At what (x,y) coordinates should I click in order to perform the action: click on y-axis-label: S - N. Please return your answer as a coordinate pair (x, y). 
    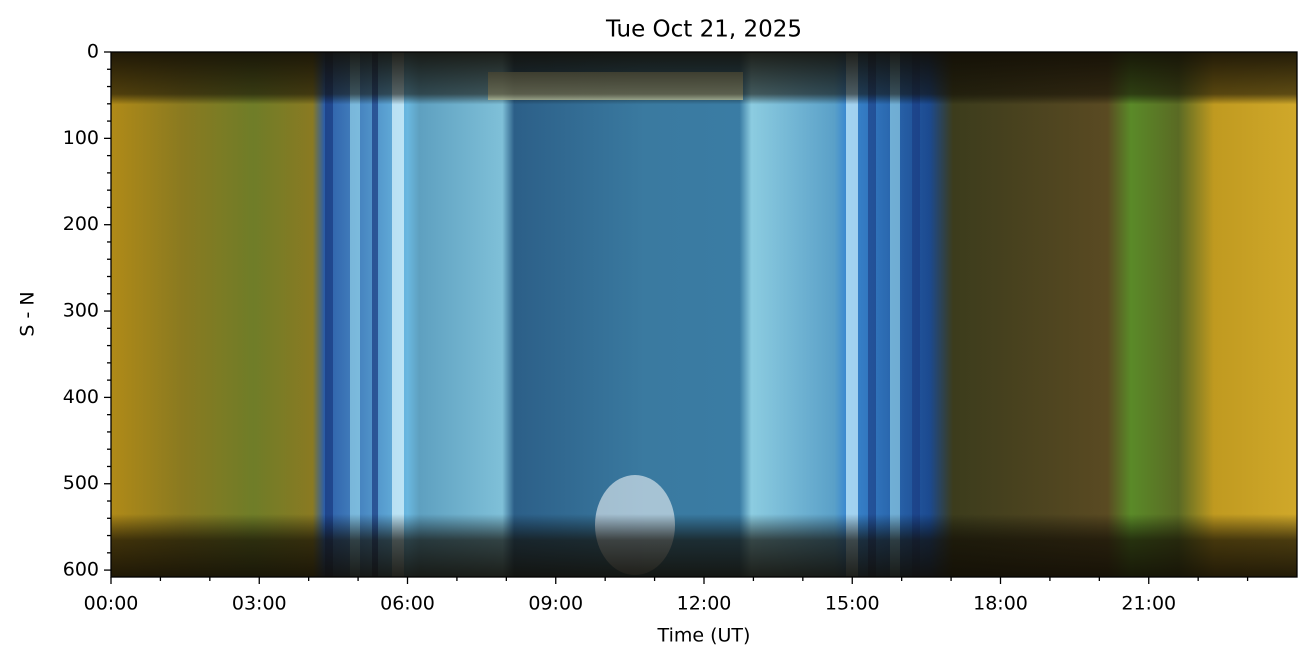
    Looking at the image, I should click on (28, 313).